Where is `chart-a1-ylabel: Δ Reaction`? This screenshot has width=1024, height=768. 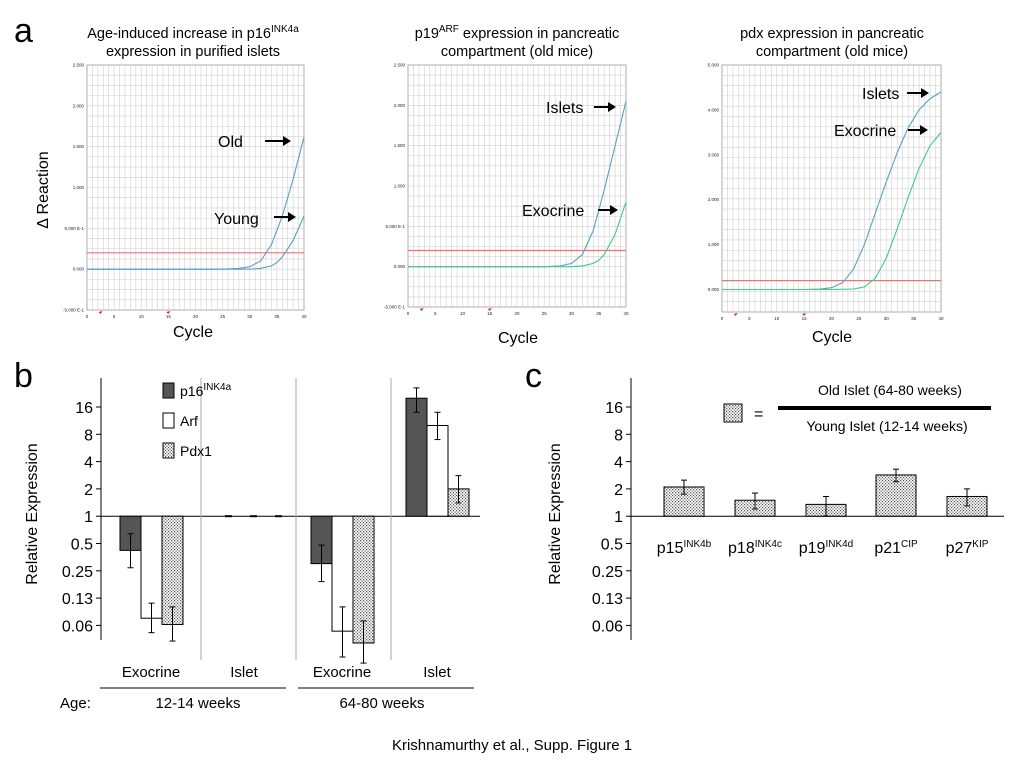
chart-a1-ylabel: Δ Reaction is located at coordinates (43, 189).